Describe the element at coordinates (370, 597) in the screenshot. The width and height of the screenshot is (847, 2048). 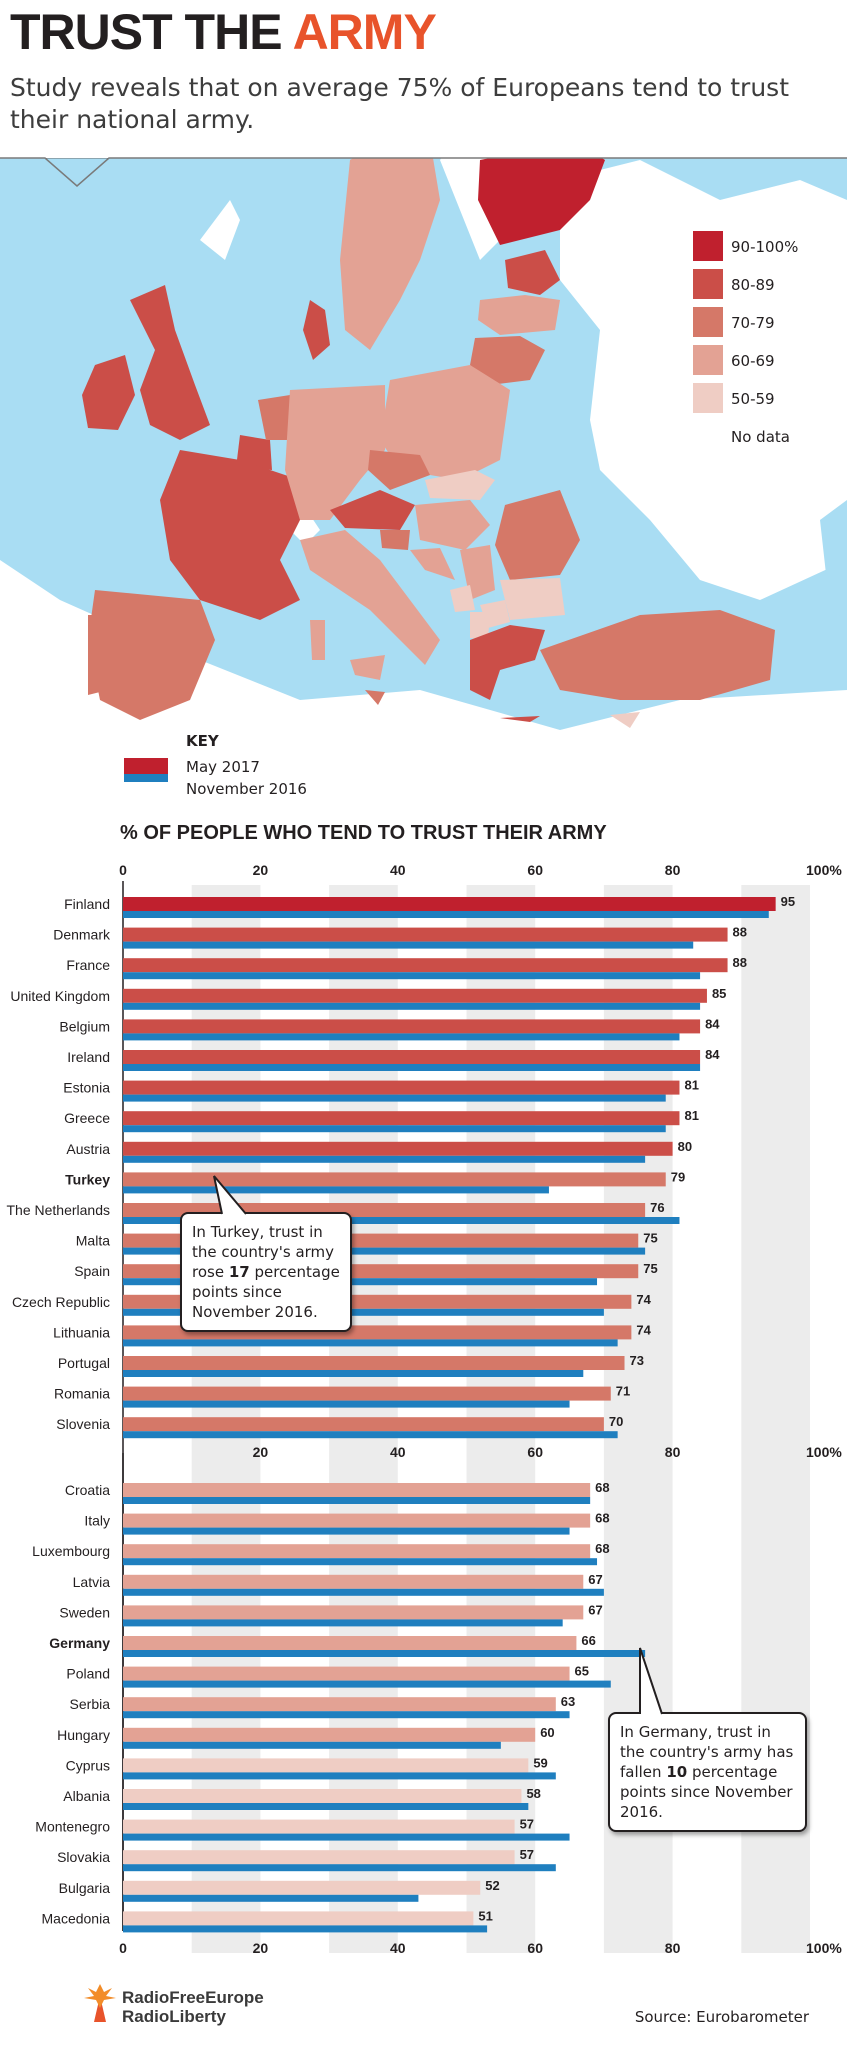
I see `country-italy` at that location.